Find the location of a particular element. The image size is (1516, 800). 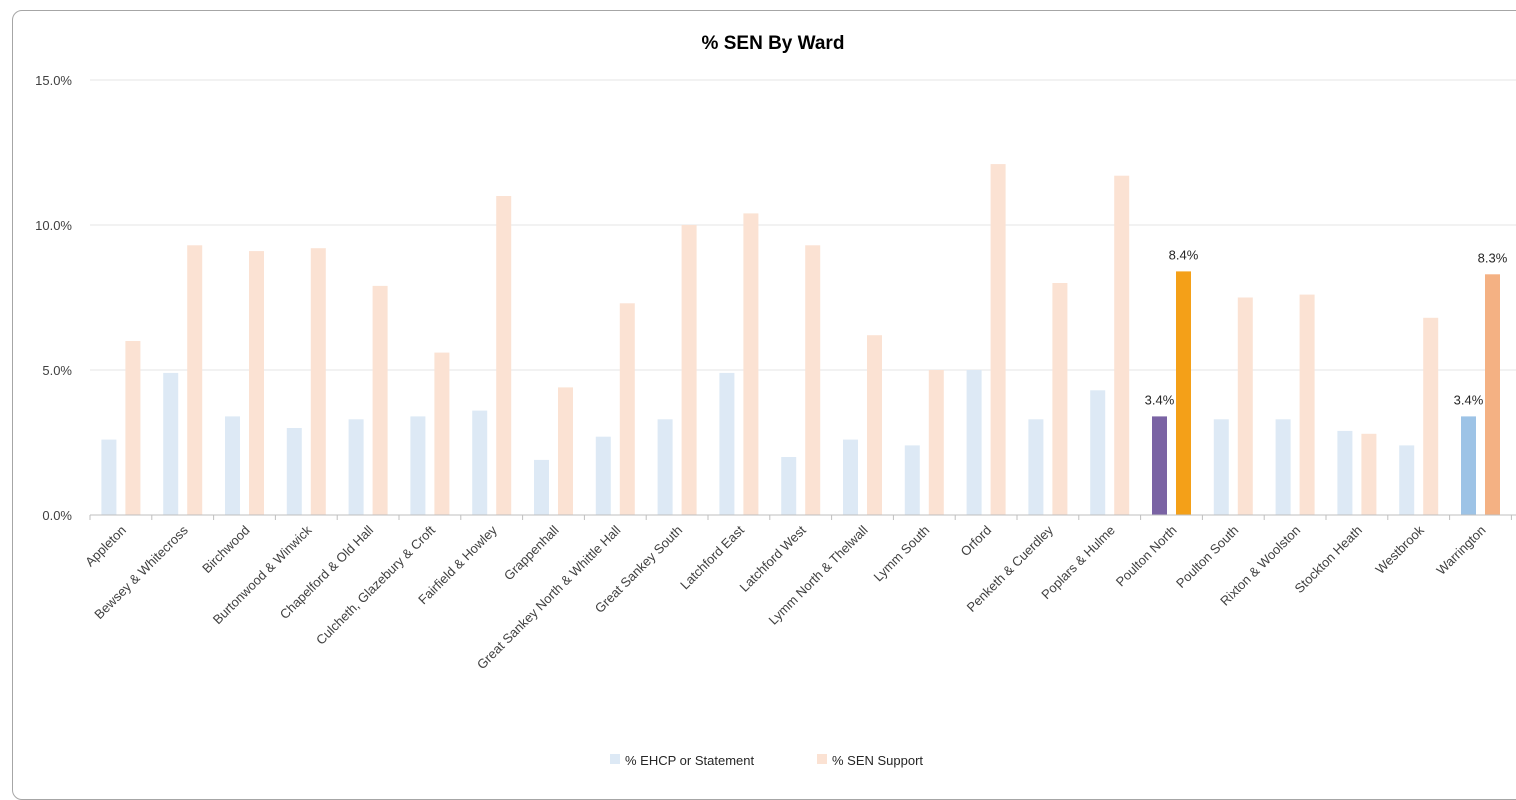

y-tick-label: 15.0% is located at coordinates (53, 80).